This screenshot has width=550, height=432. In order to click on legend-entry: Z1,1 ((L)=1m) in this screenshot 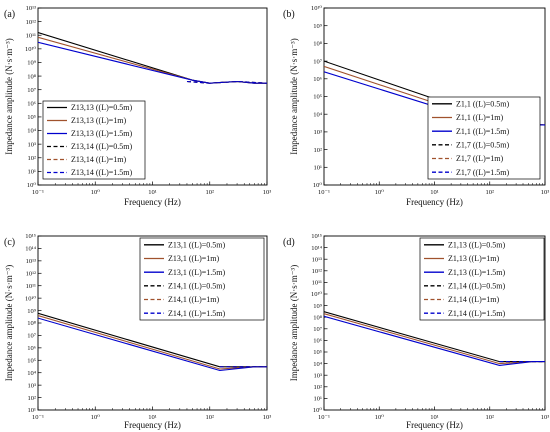, I will do `click(480, 117)`.